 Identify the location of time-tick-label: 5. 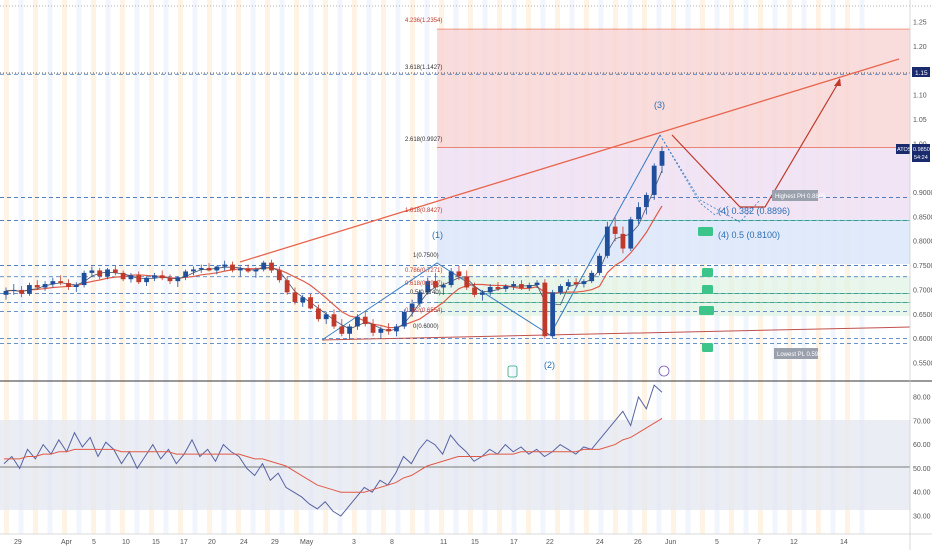
(94, 542).